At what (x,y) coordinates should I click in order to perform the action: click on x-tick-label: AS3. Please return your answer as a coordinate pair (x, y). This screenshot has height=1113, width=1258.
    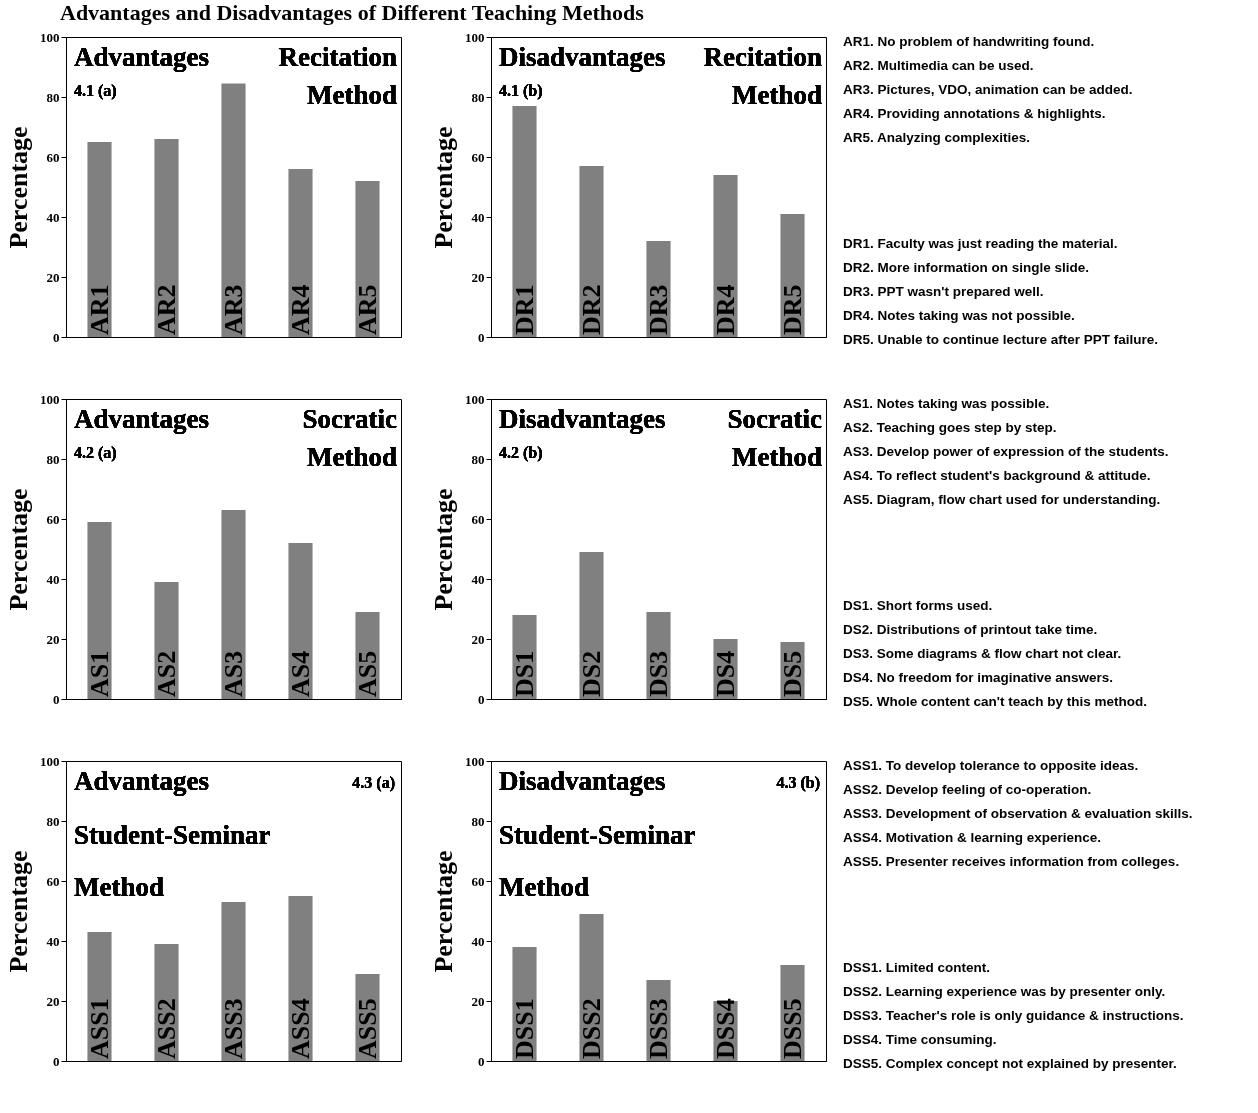
    Looking at the image, I should click on (233, 673).